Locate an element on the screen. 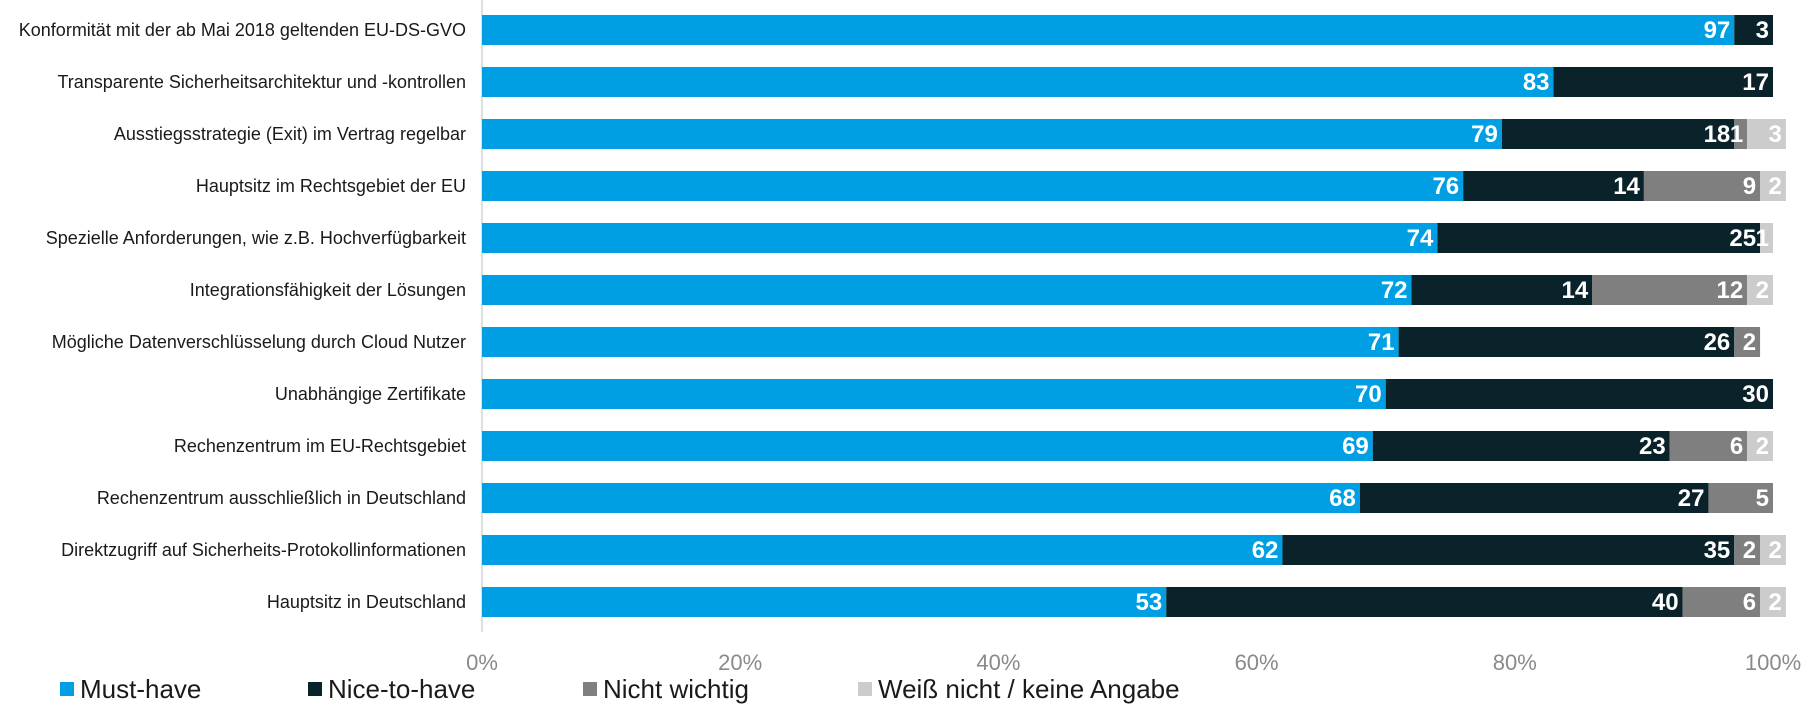 This screenshot has height=709, width=1813. data-label: 25 is located at coordinates (1742, 238).